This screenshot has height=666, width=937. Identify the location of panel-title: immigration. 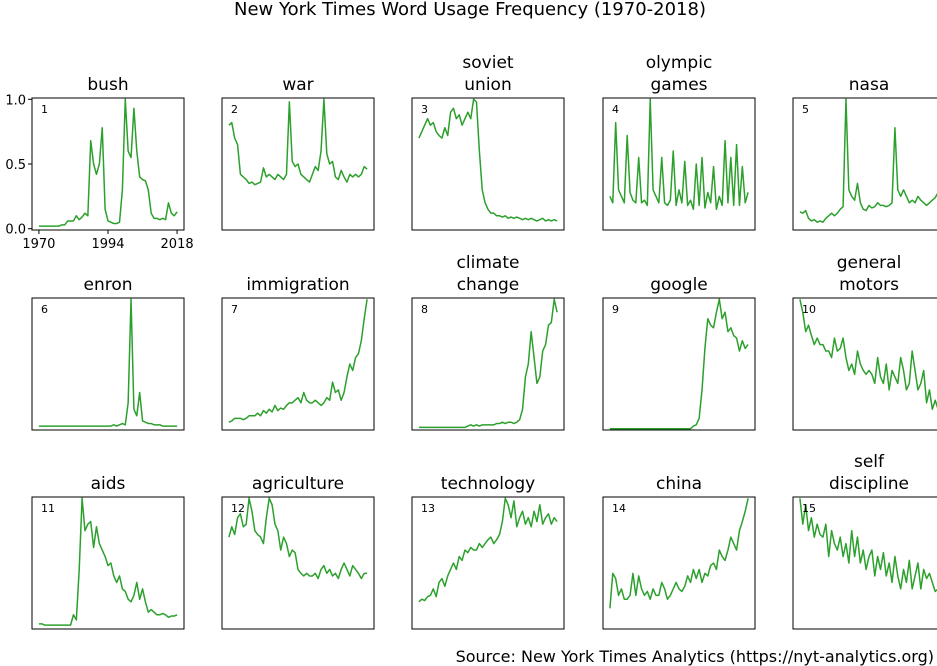
(297, 285).